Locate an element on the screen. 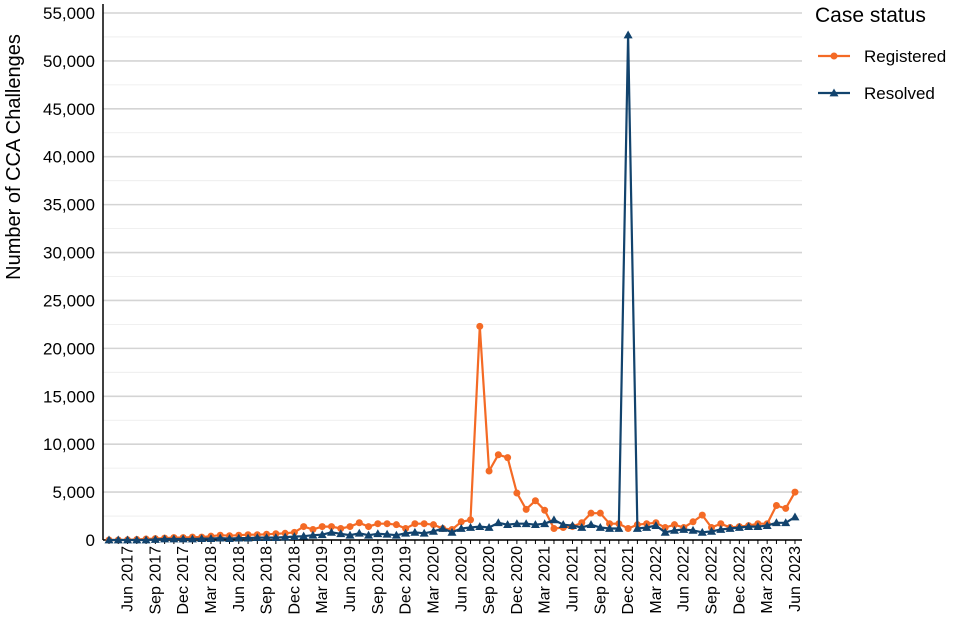  y-tick-label: 5,000 is located at coordinates (73, 492).